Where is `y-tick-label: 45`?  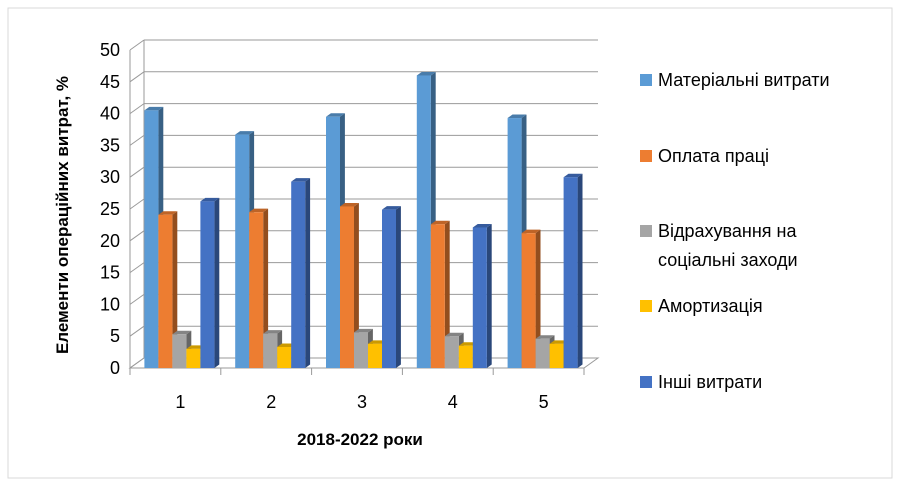 y-tick-label: 45 is located at coordinates (110, 82).